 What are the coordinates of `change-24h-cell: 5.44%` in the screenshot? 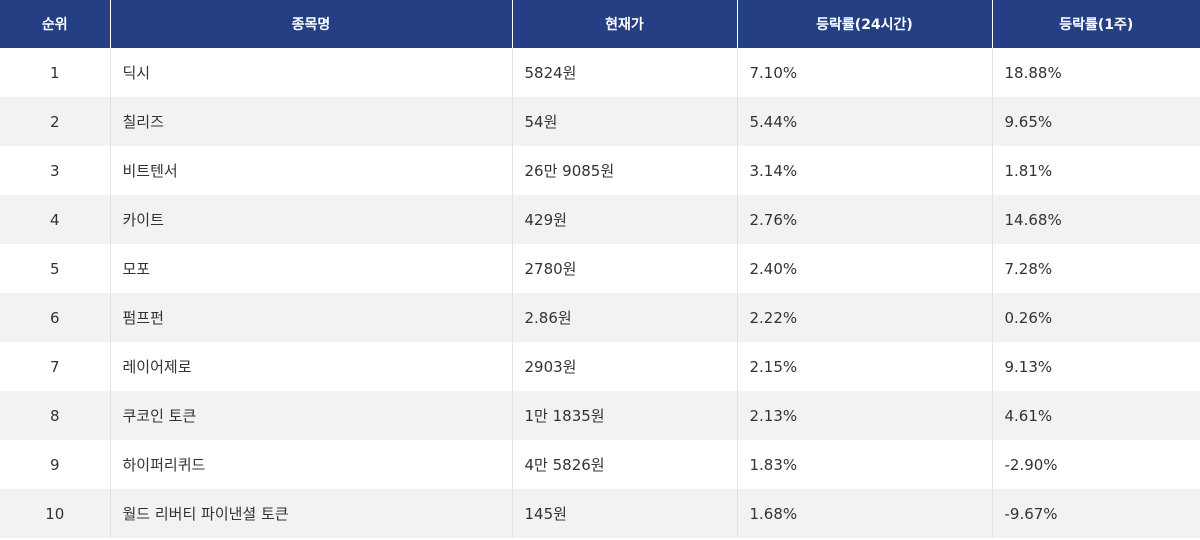 It's located at (865, 121).